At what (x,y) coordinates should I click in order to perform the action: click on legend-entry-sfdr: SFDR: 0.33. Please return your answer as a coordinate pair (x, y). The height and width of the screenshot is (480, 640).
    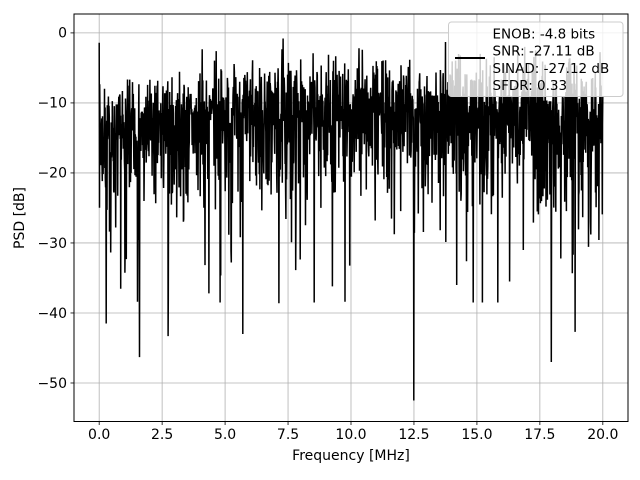
    Looking at the image, I should click on (530, 86).